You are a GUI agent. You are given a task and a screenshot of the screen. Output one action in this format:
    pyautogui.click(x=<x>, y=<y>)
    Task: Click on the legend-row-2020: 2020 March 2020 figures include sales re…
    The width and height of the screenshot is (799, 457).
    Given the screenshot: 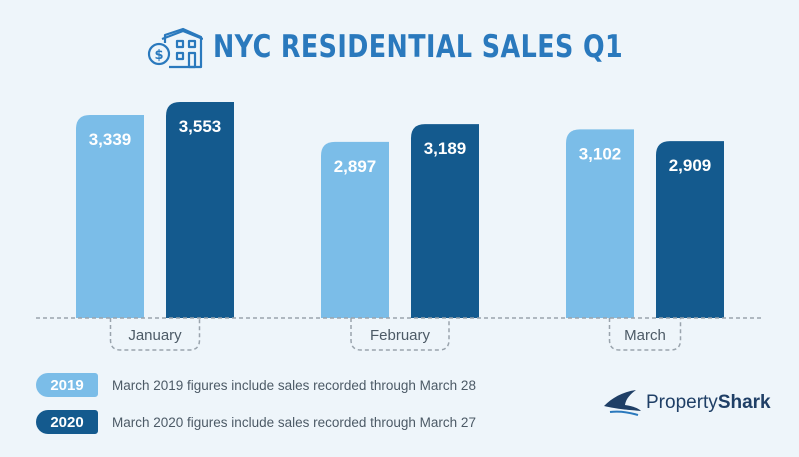 What is the action you would take?
    pyautogui.click(x=256, y=422)
    